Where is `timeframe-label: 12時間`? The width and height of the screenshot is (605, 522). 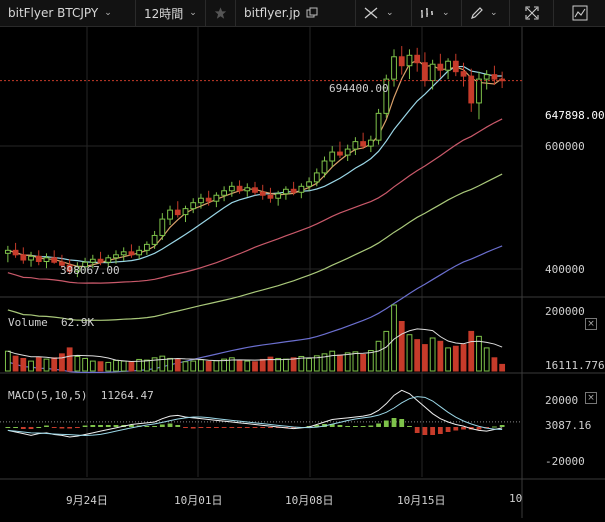
timeframe-label: 12時間 is located at coordinates (164, 13).